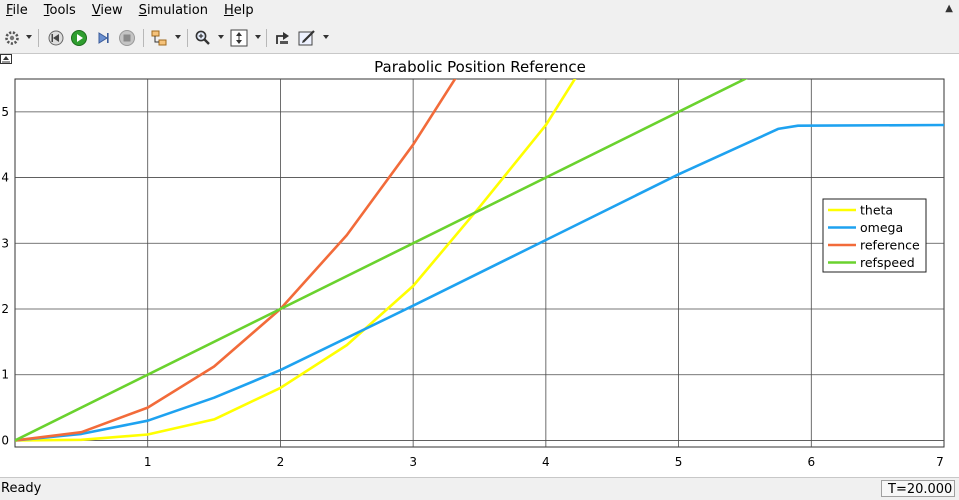 The width and height of the screenshot is (959, 500). I want to click on autoscale-dropdown-icon, so click(258, 37).